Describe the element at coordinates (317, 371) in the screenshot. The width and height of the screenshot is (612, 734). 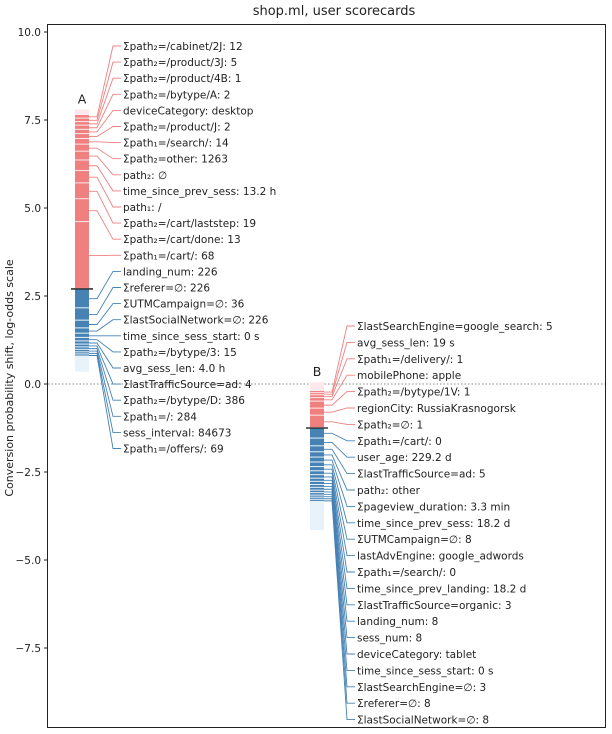
I see `scorecard-name: B` at that location.